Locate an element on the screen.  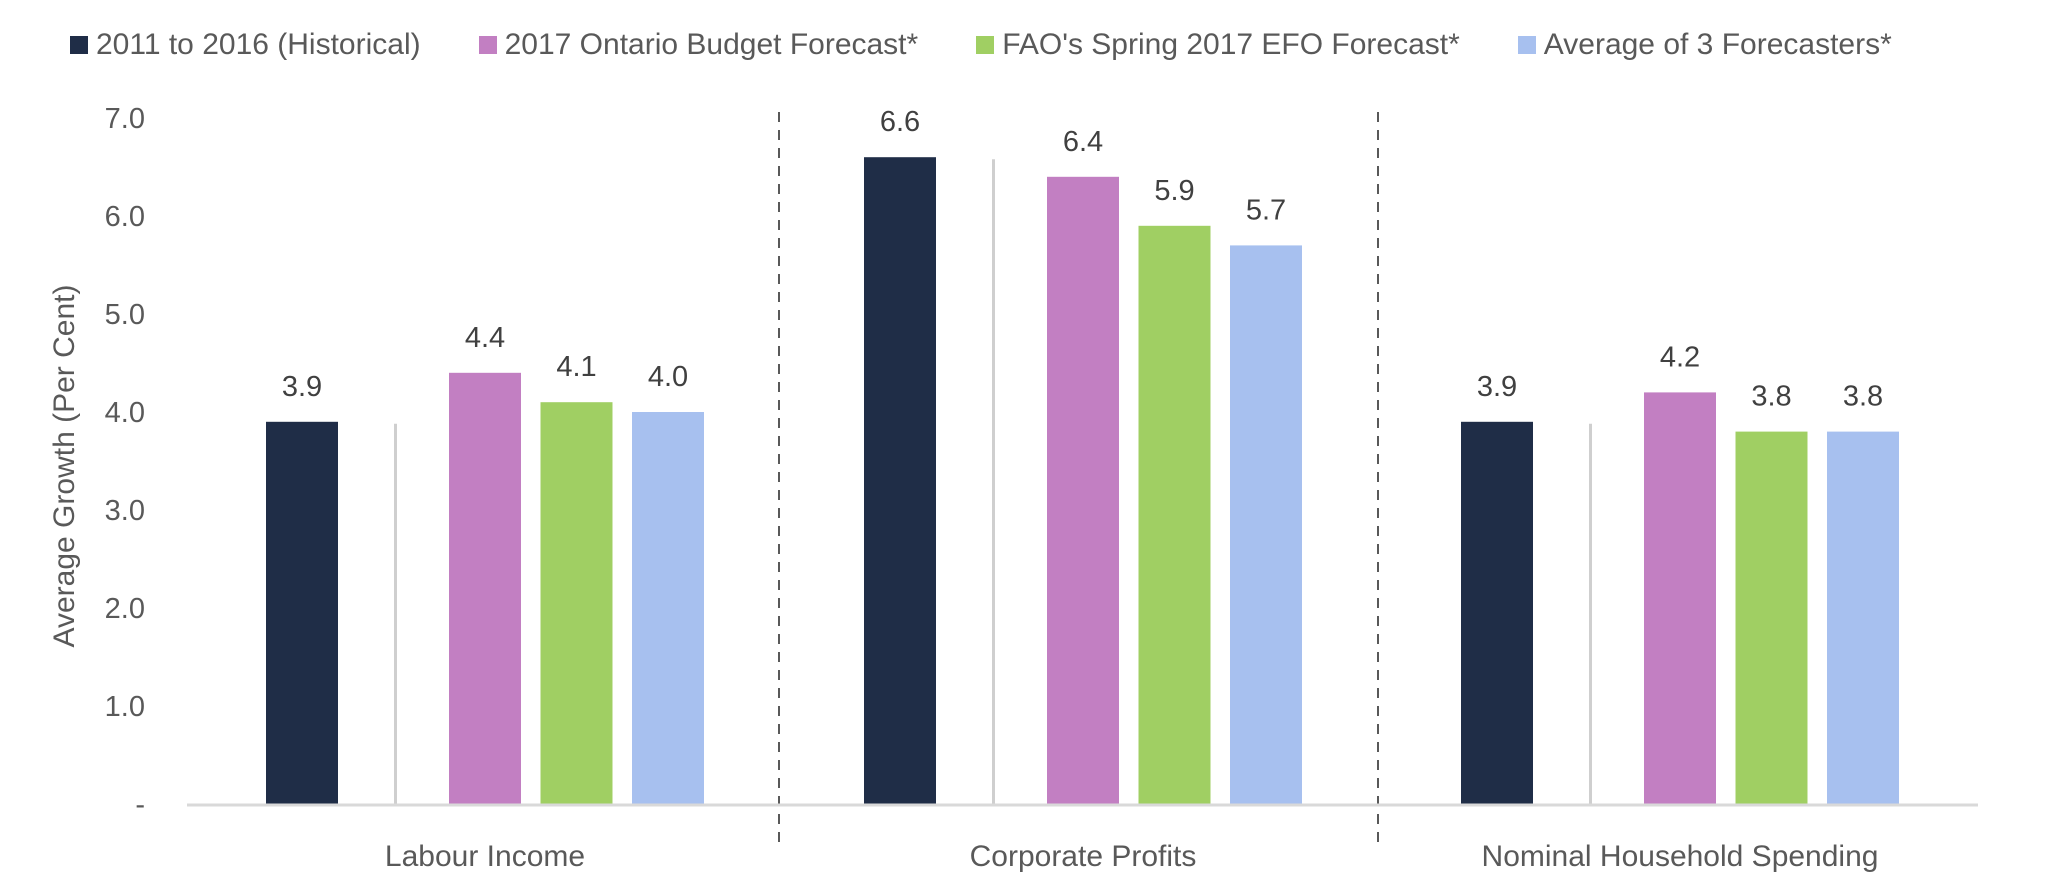
data-label: 4.2 is located at coordinates (1680, 357).